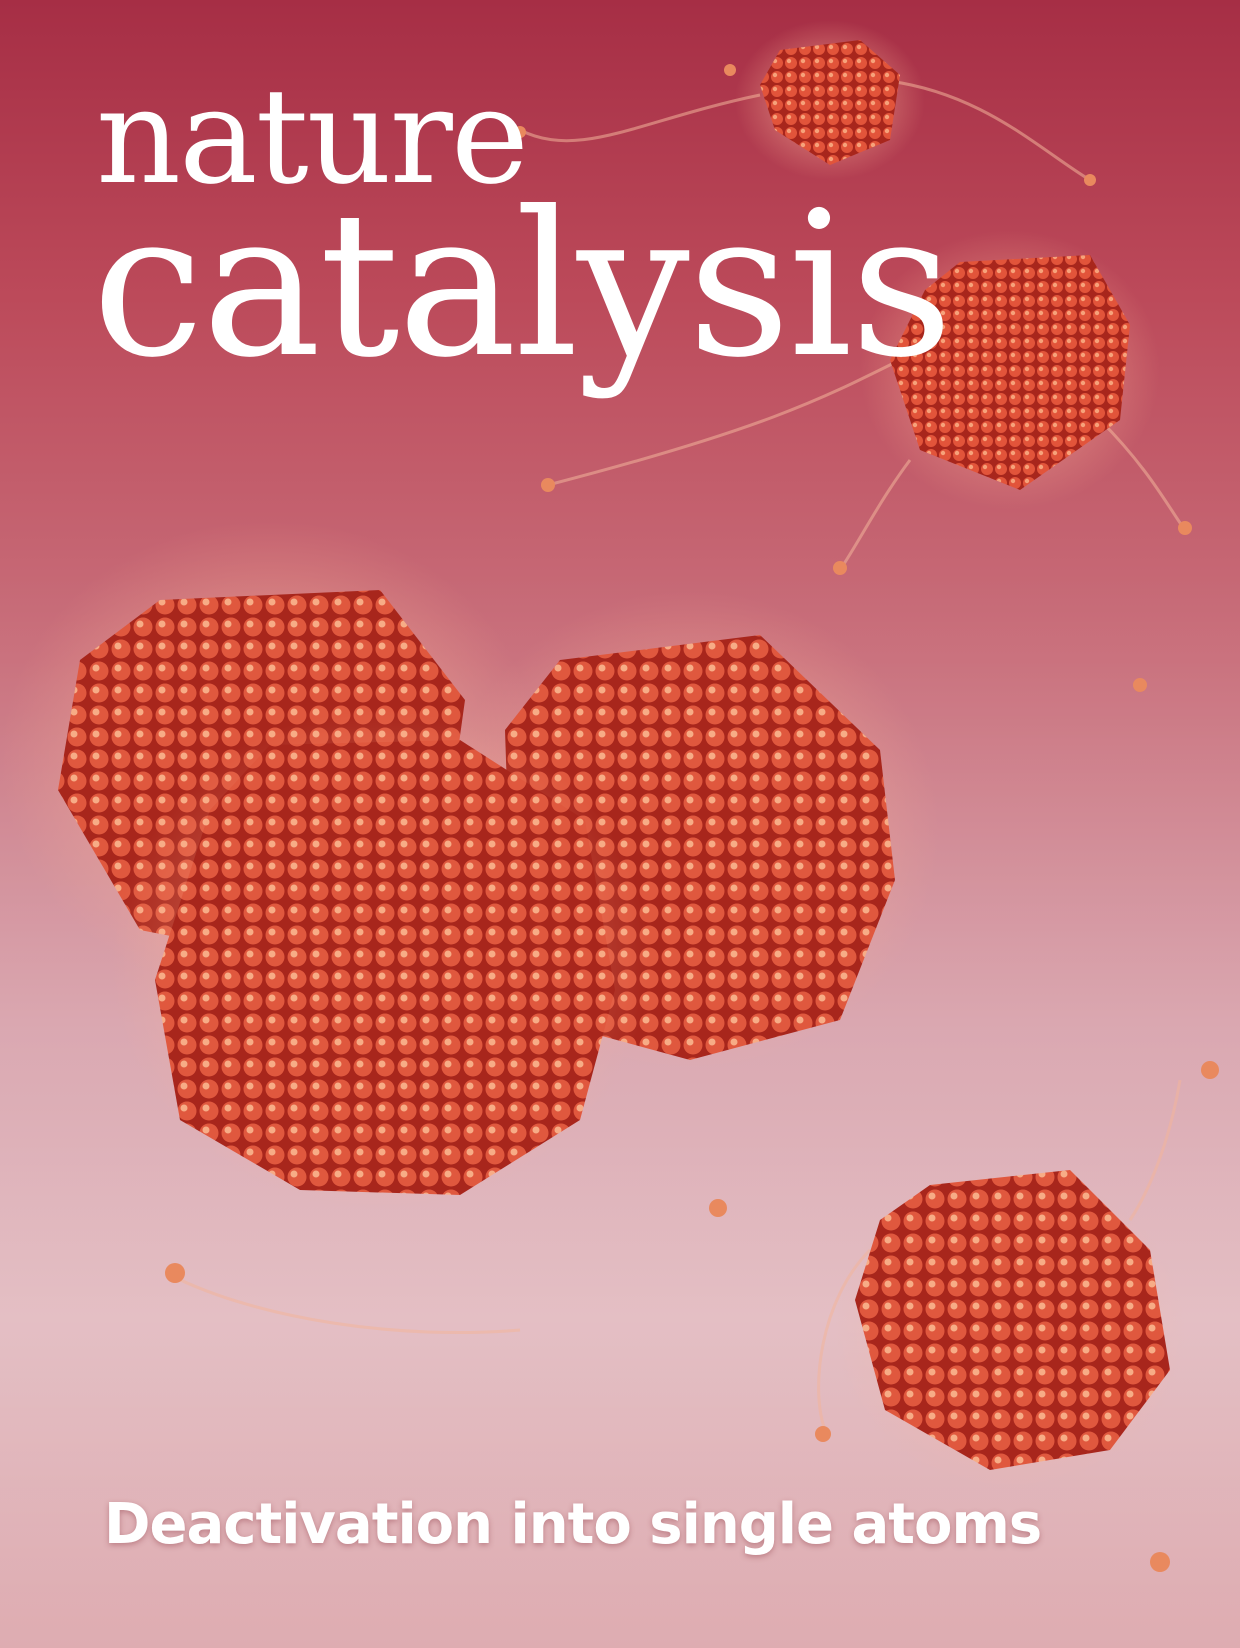 The image size is (1240, 1648). I want to click on journal-title: nature catalysis, so click(522, 223).